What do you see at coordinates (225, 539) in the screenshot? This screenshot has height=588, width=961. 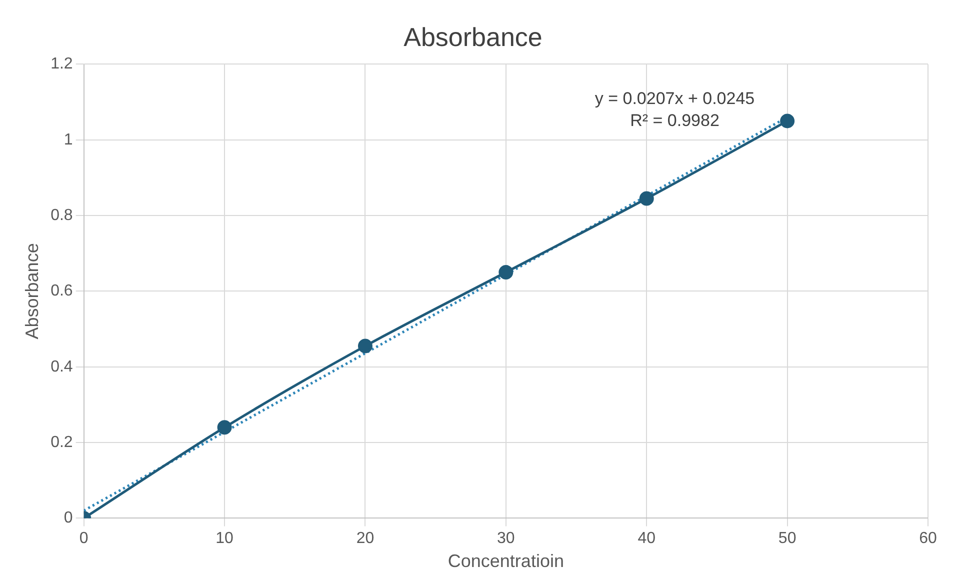 I see `x-tick-label: 10` at bounding box center [225, 539].